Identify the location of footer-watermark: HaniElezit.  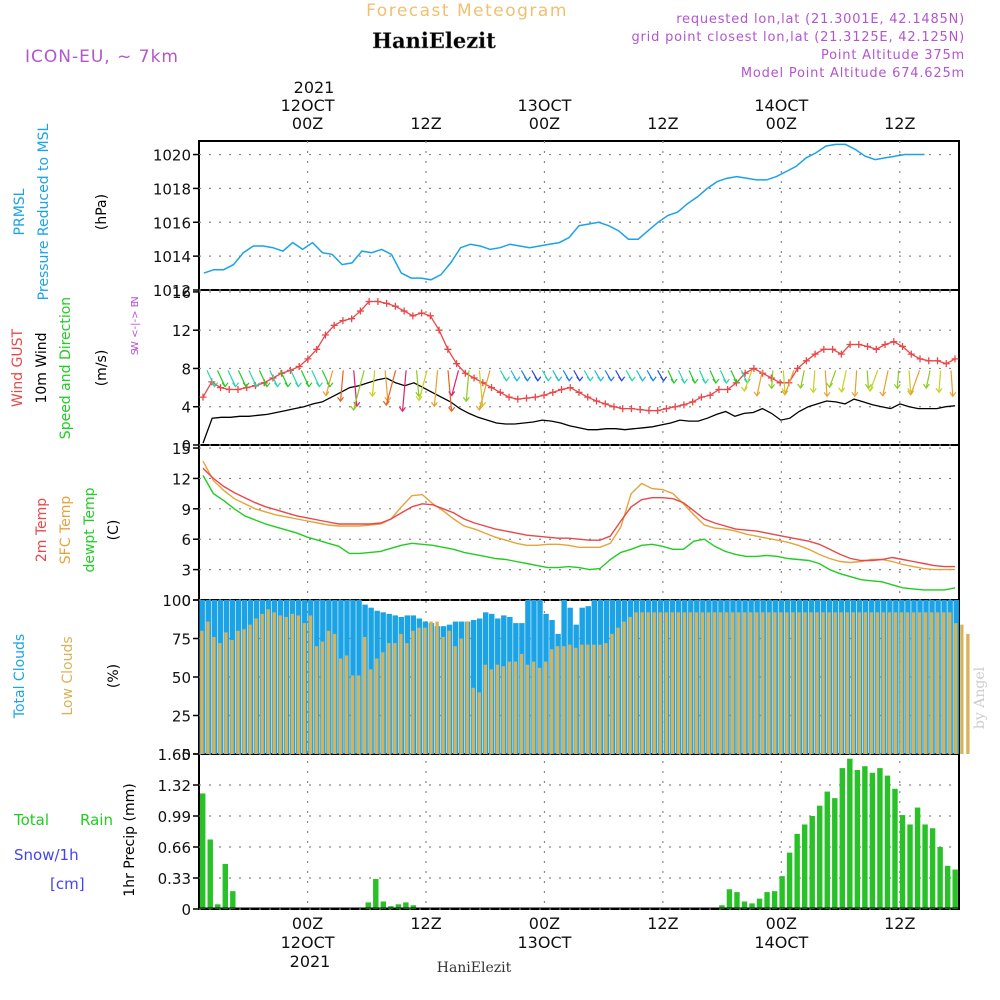
(474, 968).